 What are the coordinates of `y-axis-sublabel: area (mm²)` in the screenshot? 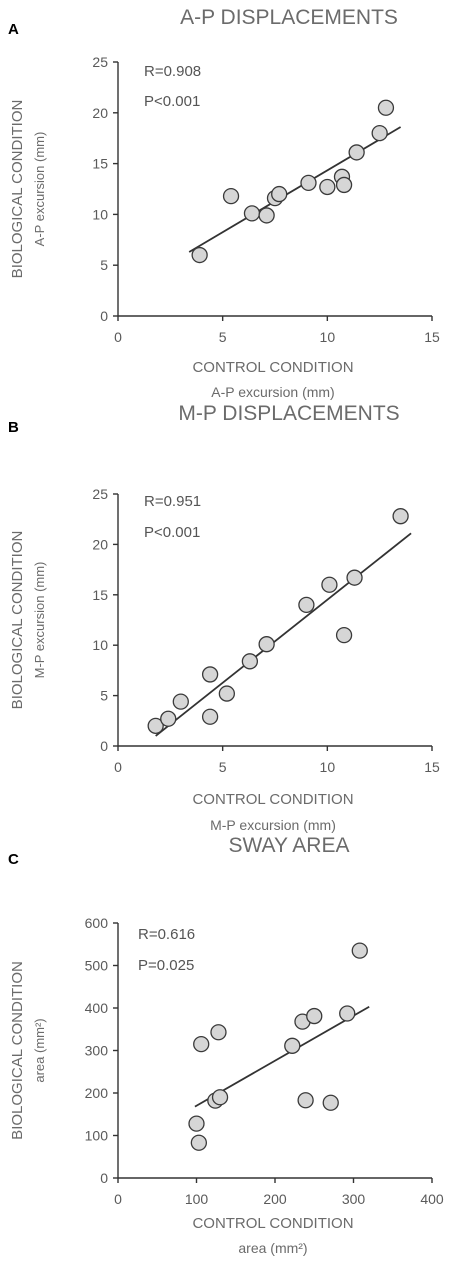 It's located at (39, 1050).